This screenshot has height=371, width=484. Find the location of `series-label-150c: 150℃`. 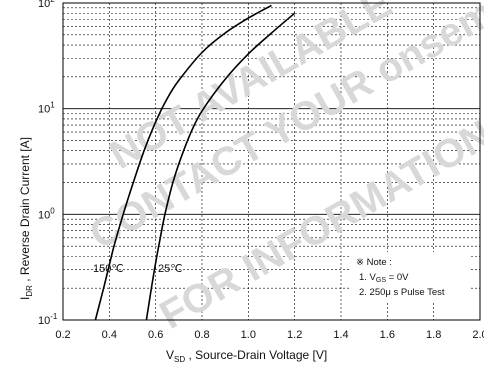

series-label-150c: 150℃ is located at coordinates (108, 269).